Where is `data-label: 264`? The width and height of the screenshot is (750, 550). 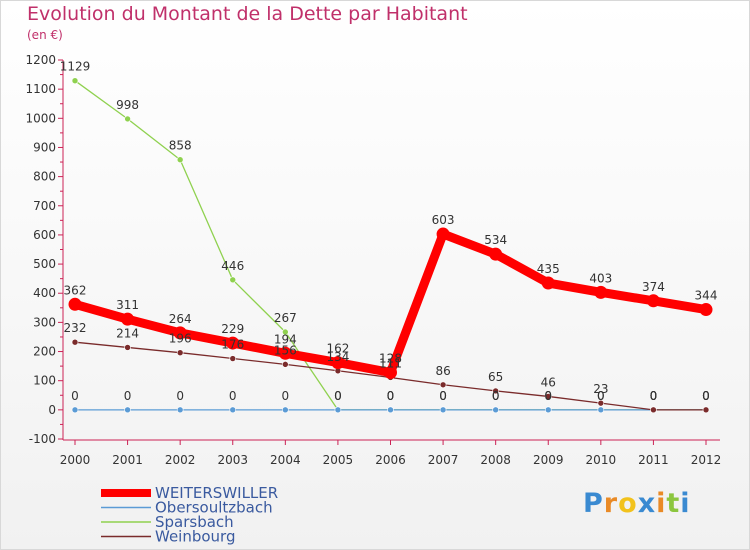
data-label: 264 is located at coordinates (180, 319).